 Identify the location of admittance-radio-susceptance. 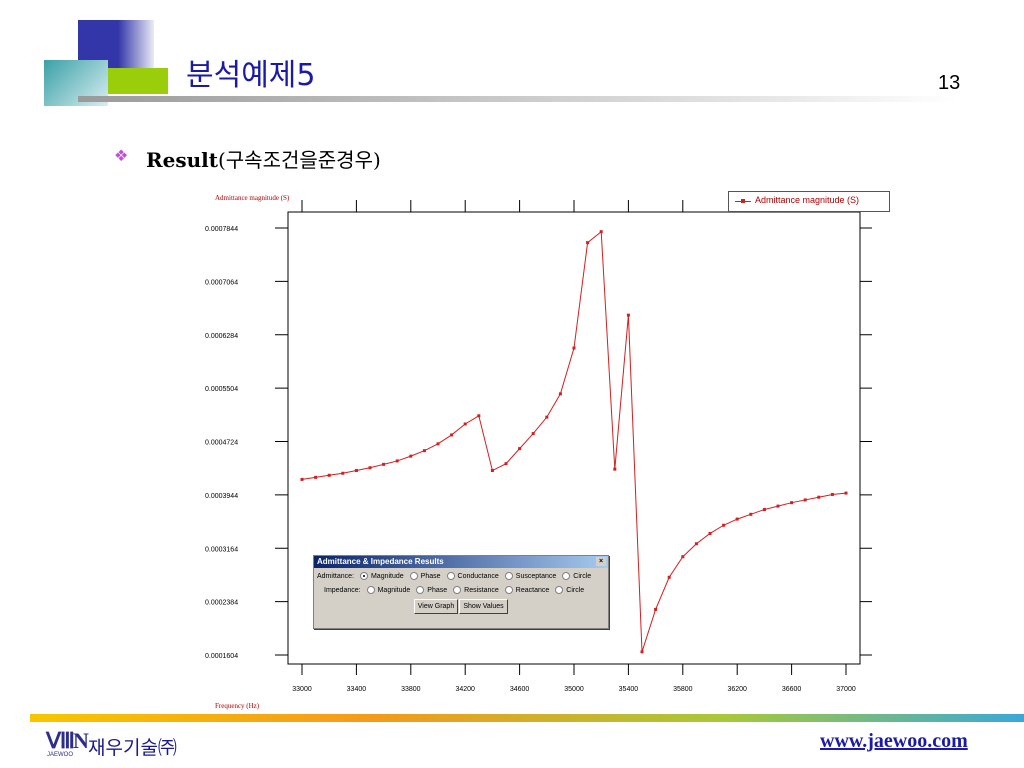
(508, 576).